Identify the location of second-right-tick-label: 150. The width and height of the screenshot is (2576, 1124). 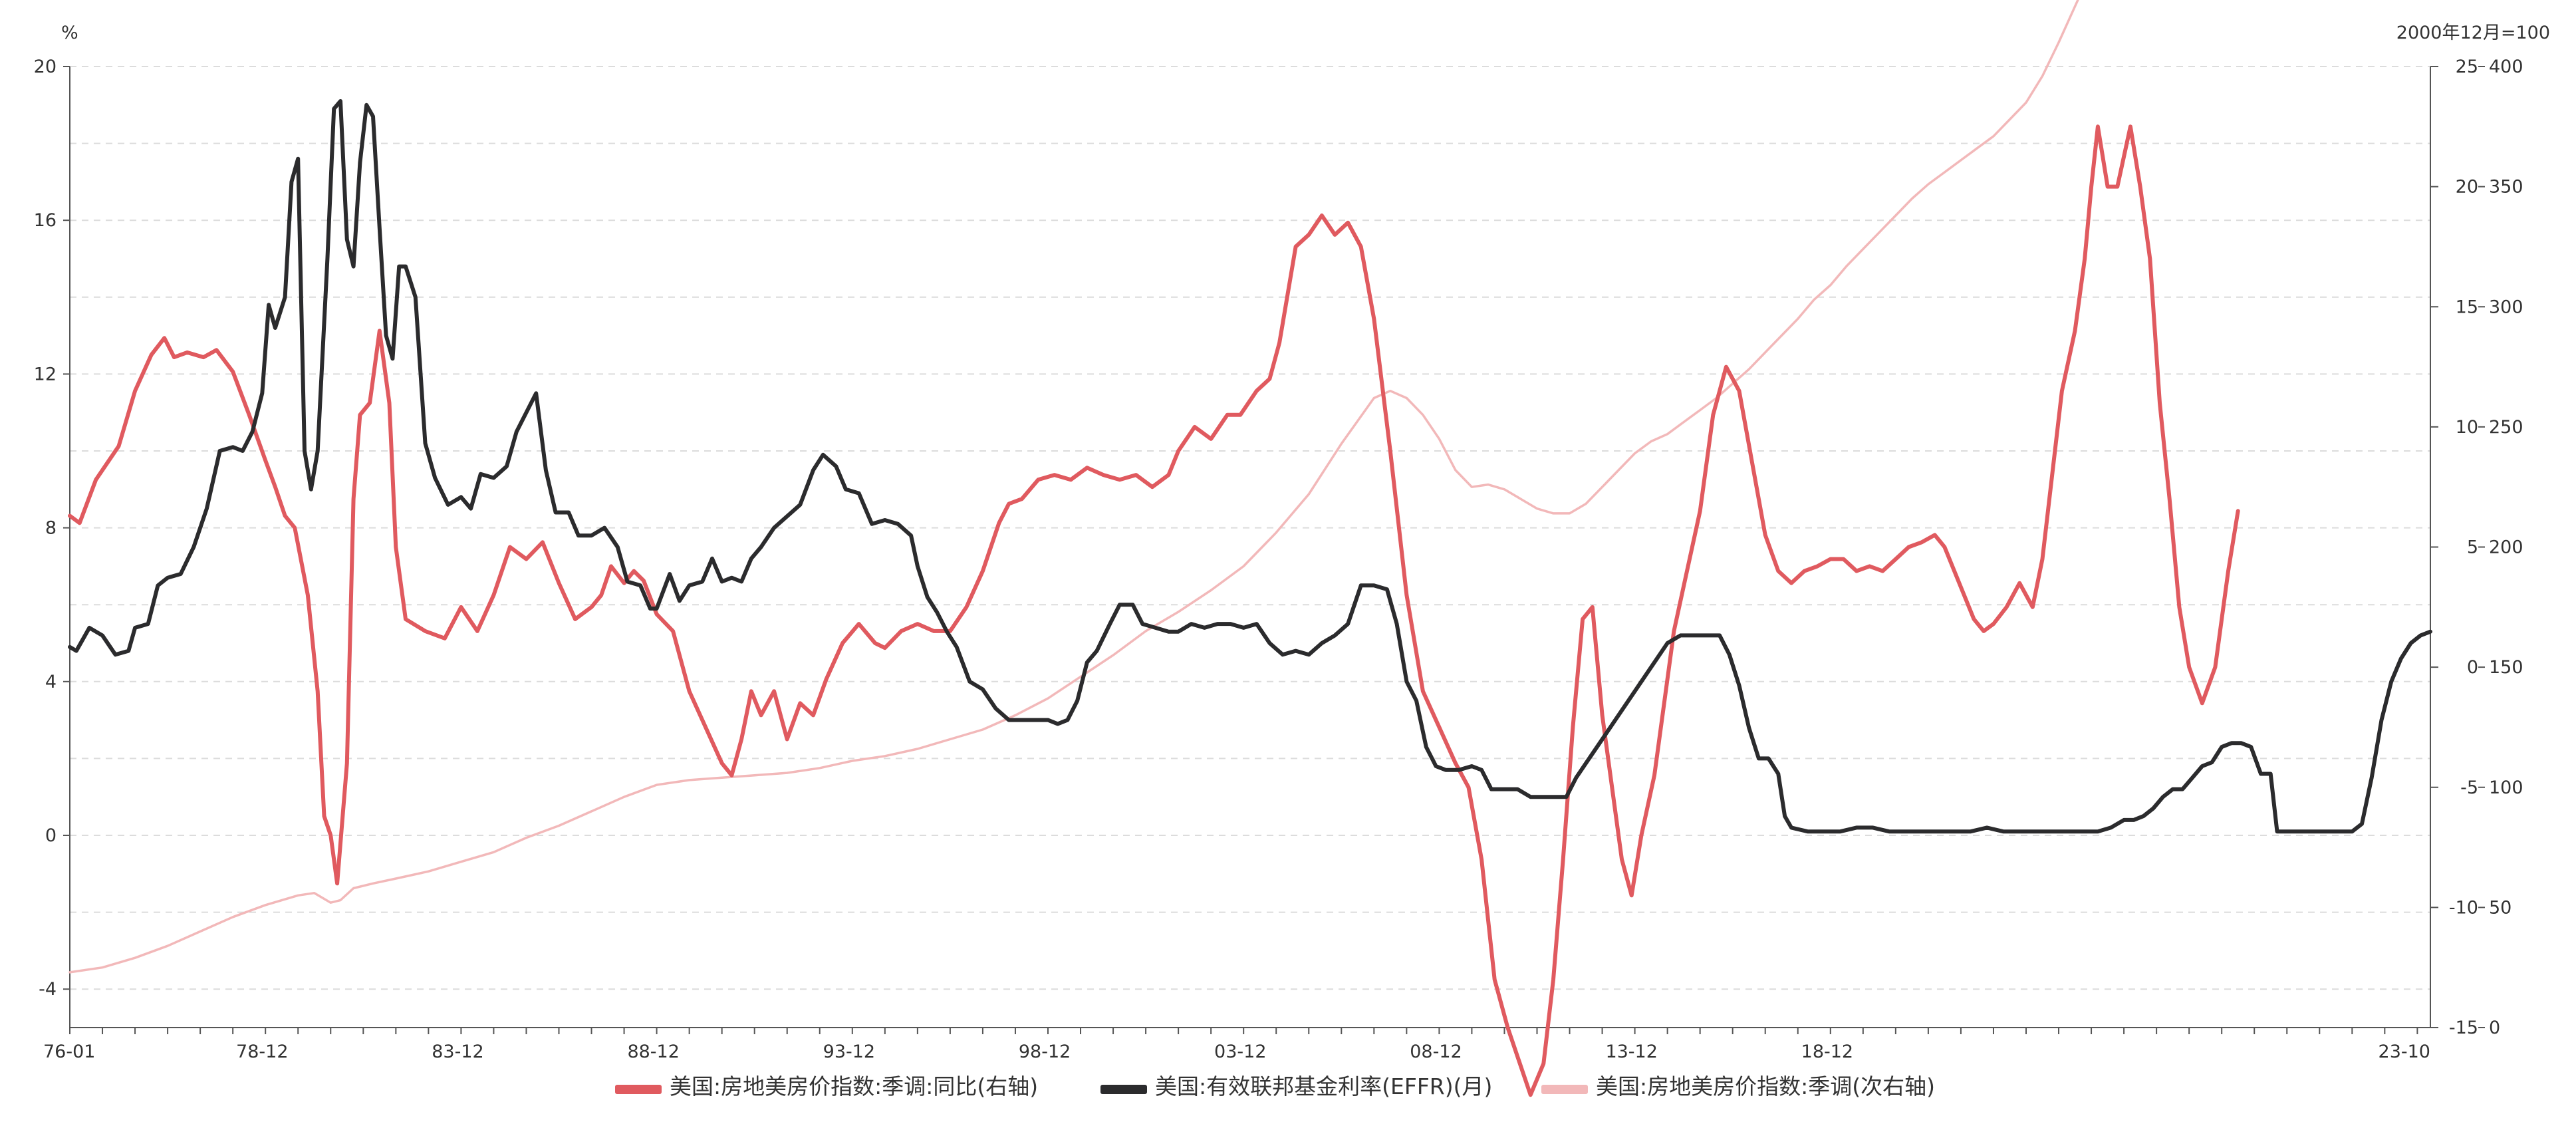
(2506, 667).